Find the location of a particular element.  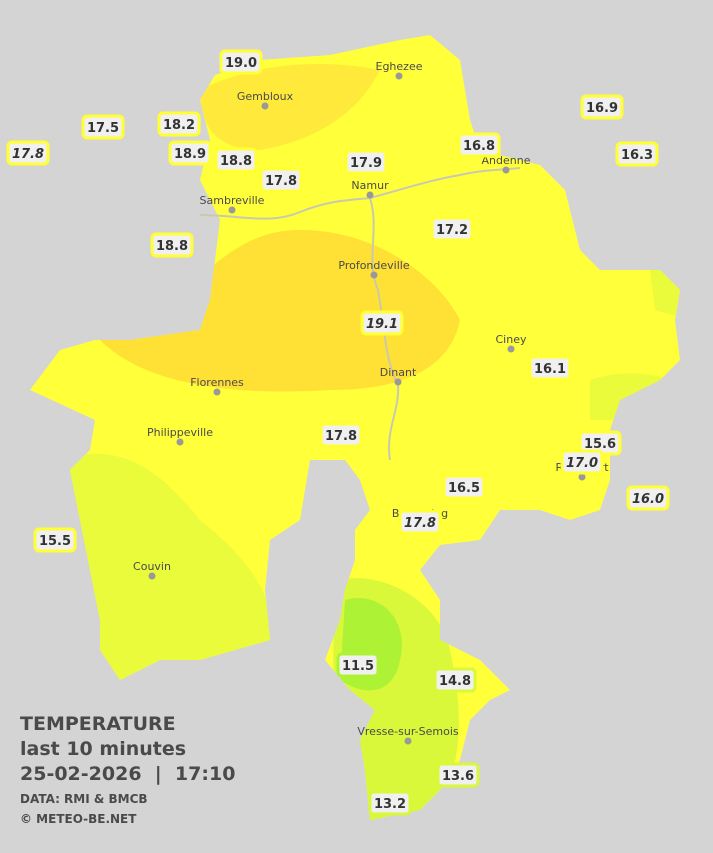

station-temp: 17.9 is located at coordinates (366, 163).